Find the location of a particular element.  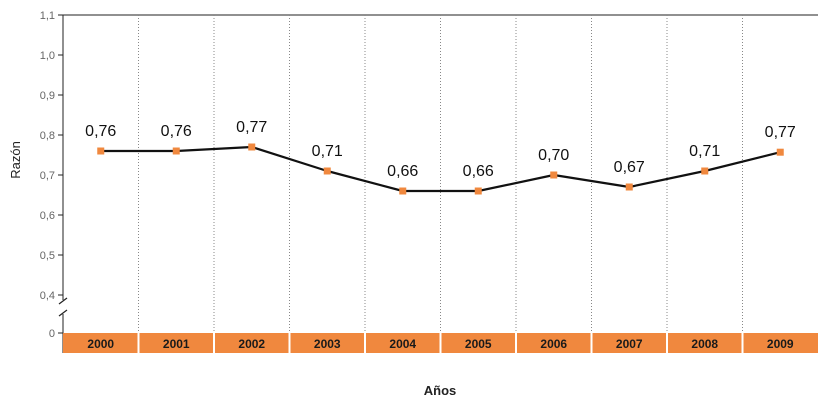

data-labels: 0,76 0,76 0,77 0,71 0,66 0,66 0,70 0,67 0,71 0,77 is located at coordinates (440, 149).